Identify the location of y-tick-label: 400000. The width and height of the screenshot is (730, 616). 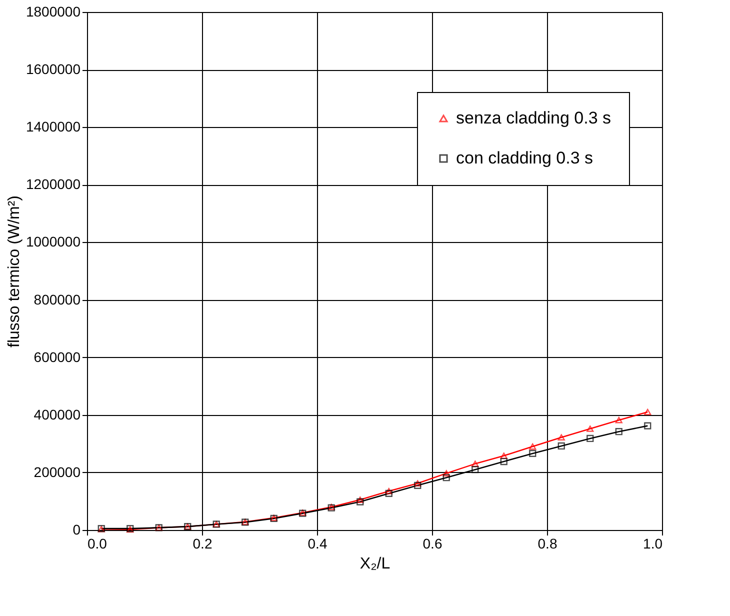
(57, 414).